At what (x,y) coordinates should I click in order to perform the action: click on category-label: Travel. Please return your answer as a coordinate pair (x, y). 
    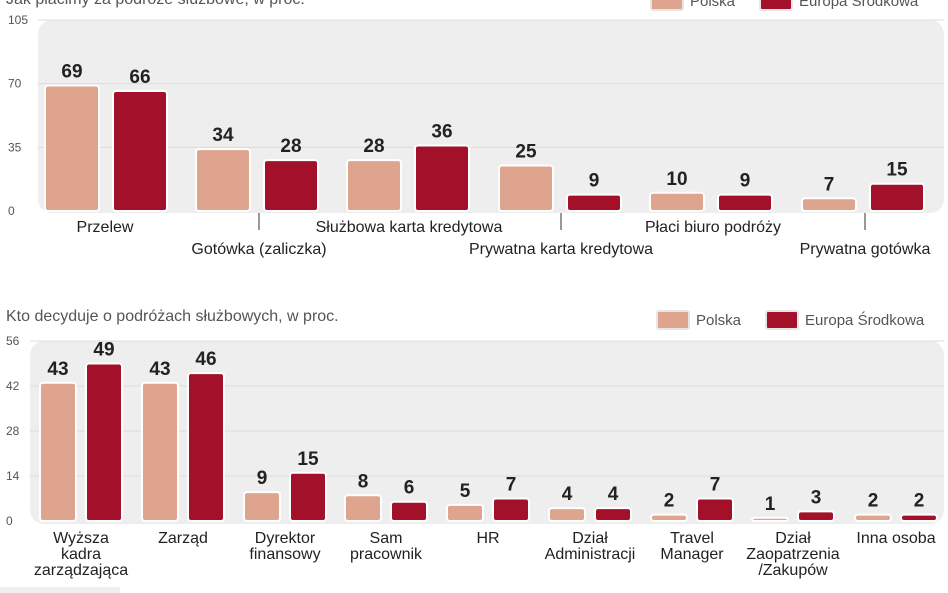
    Looking at the image, I should click on (692, 538).